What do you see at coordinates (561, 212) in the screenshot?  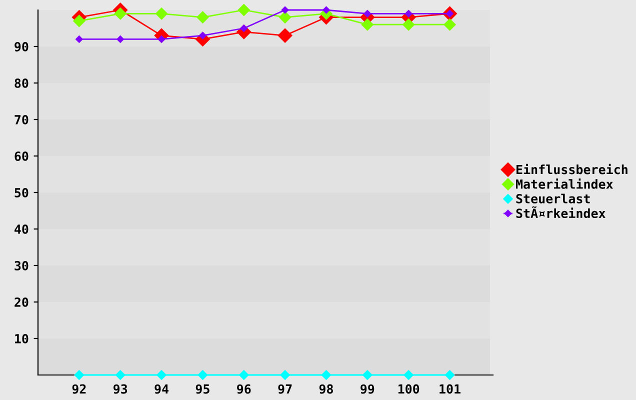 I see `legend-label: StÃ¤rkeindex` at bounding box center [561, 212].